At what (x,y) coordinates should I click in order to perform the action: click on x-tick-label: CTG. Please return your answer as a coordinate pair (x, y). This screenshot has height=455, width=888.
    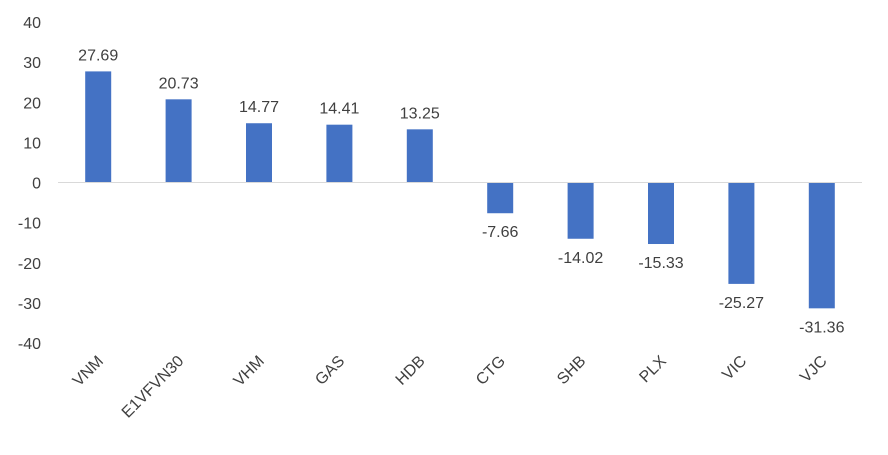
    Looking at the image, I should click on (491, 371).